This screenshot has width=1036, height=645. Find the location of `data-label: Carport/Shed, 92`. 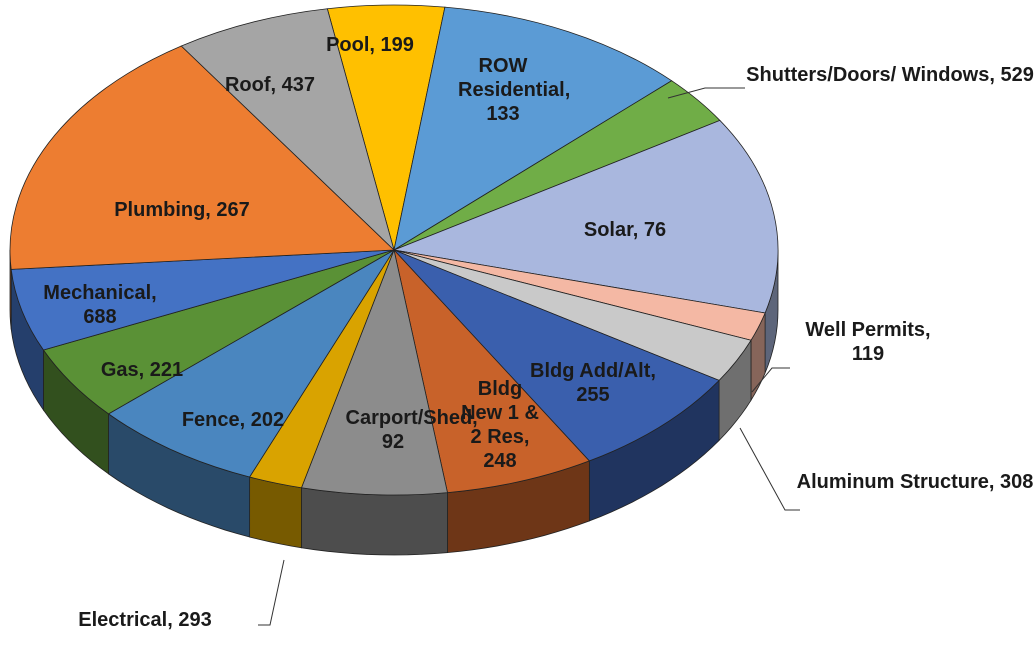

data-label: Carport/Shed, 92 is located at coordinates (411, 430).